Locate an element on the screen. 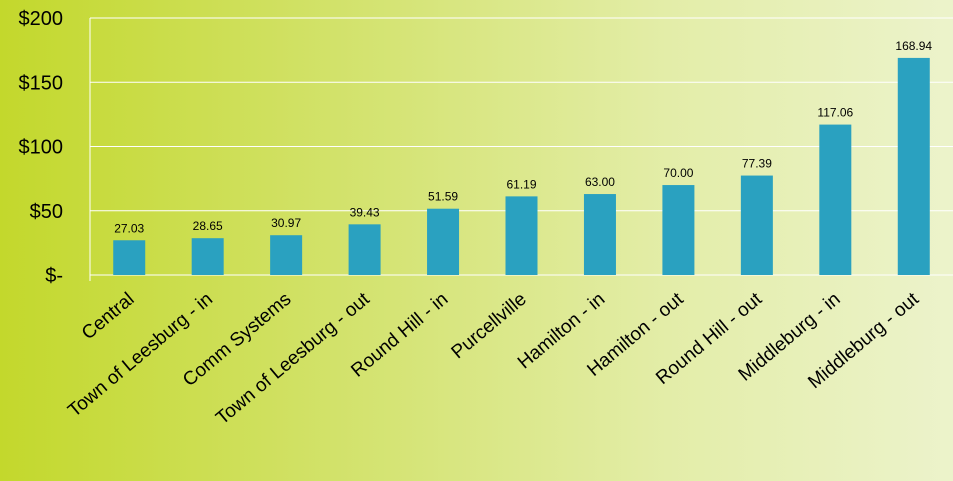  data-label: 28.65 is located at coordinates (208, 226).